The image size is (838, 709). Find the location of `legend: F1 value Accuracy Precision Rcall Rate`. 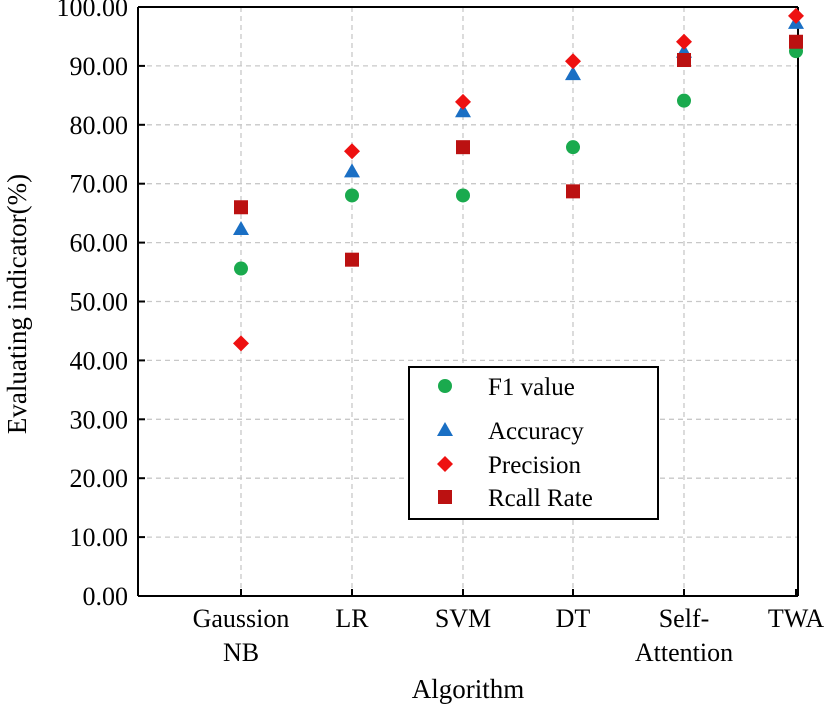

legend: F1 value Accuracy Precision Rcall Rate is located at coordinates (533, 443).